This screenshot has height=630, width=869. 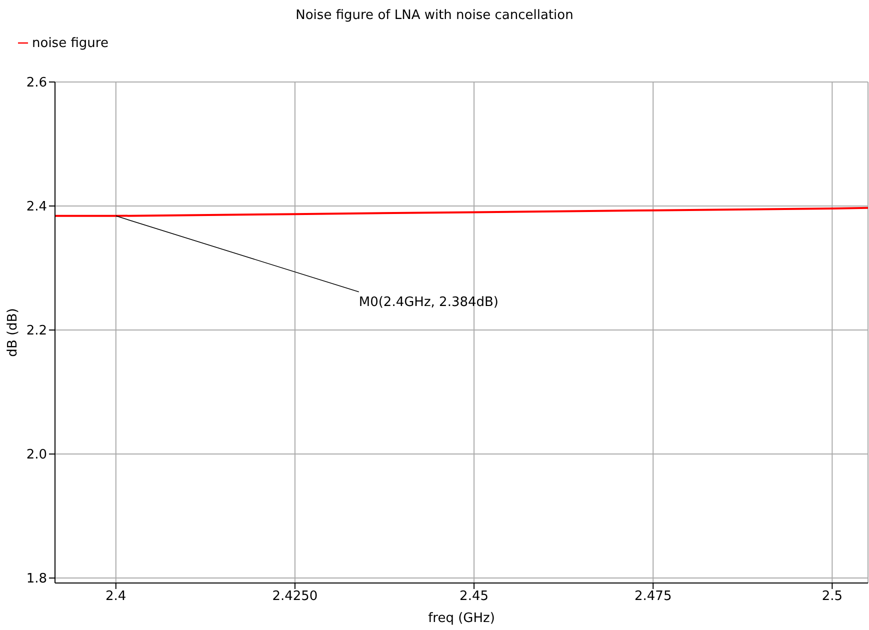 I want to click on x-tick-label: 2.475, so click(x=653, y=596).